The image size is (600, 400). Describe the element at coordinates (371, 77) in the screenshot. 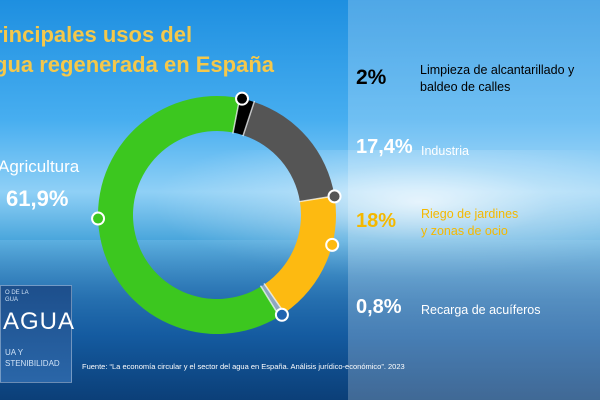

I see `limpieza-value: 2%` at that location.